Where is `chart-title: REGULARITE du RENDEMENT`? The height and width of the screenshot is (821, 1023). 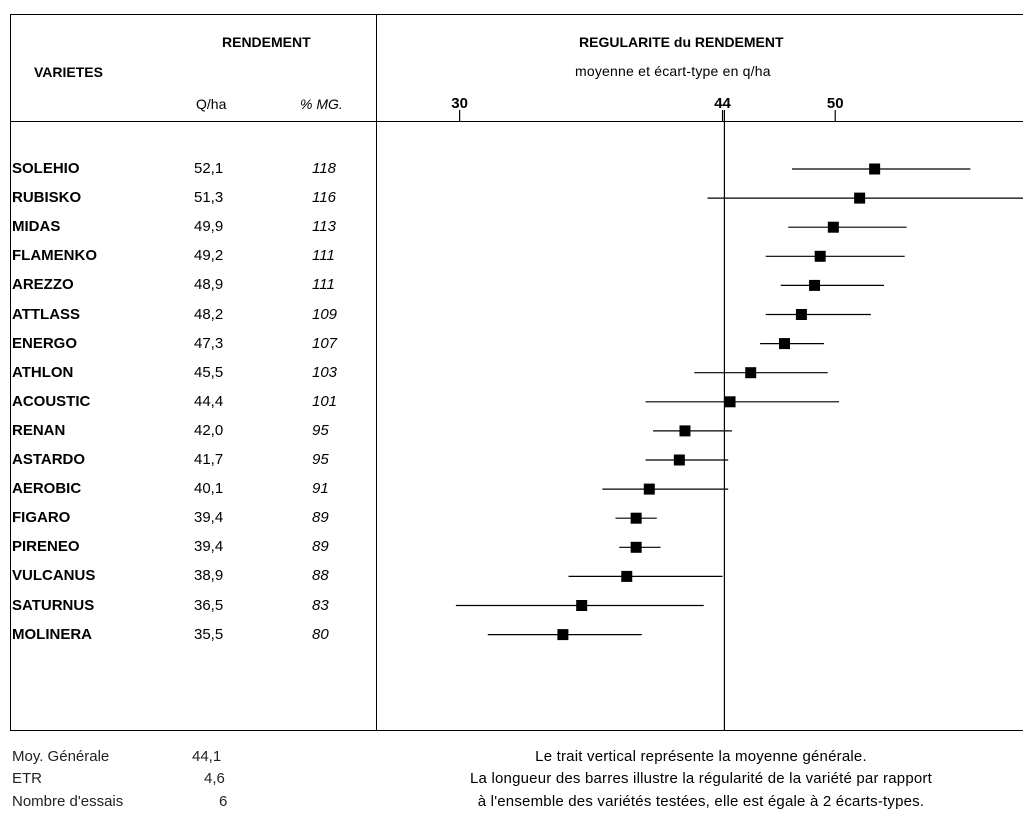 chart-title: REGULARITE du RENDEMENT is located at coordinates (681, 42).